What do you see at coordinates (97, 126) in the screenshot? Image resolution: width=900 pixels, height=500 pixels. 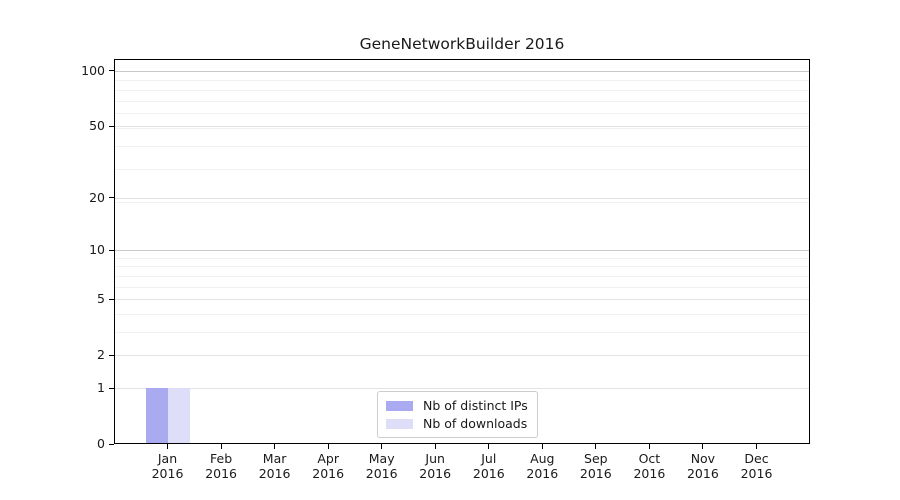 I see `y-tick-label: 50` at bounding box center [97, 126].